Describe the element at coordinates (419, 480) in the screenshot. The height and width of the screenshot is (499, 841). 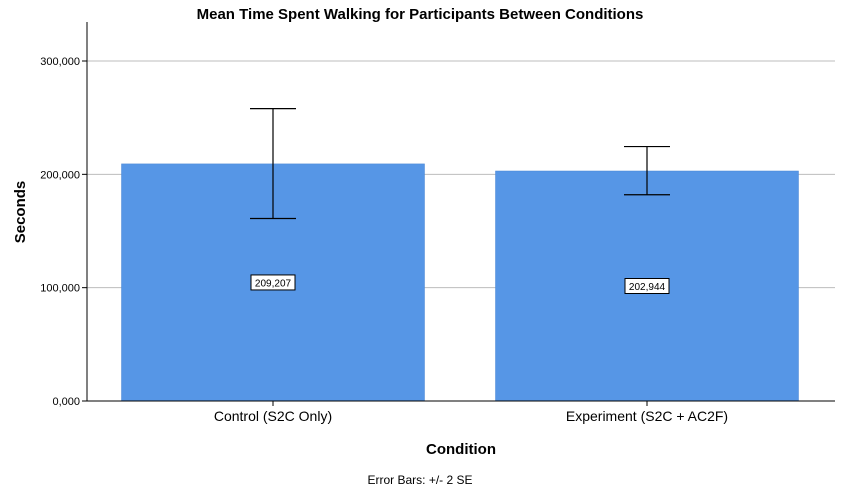
I see `error-bar-footnote: Error Bars: +/- 2 SE` at that location.